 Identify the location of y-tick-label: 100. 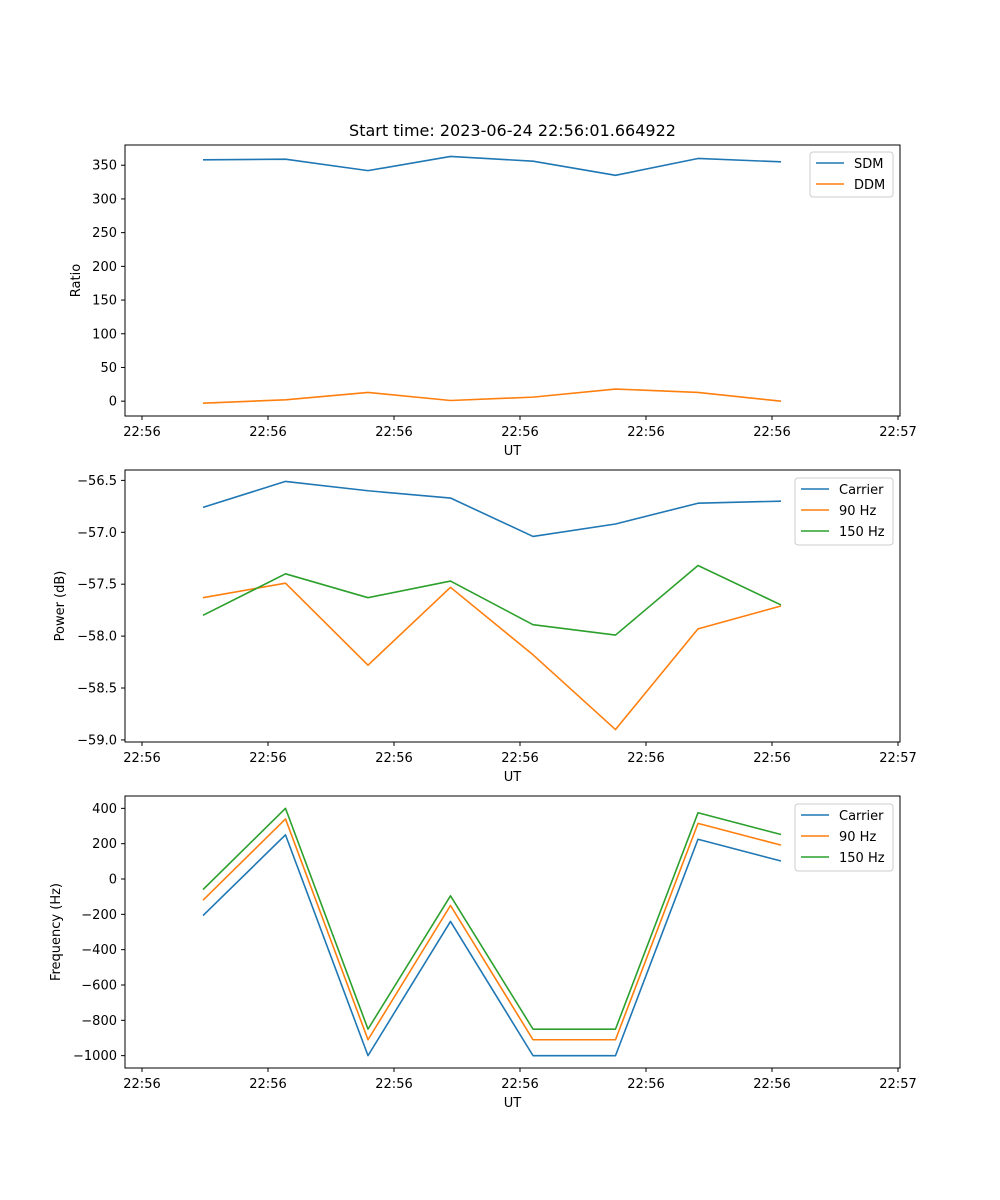
(104, 334).